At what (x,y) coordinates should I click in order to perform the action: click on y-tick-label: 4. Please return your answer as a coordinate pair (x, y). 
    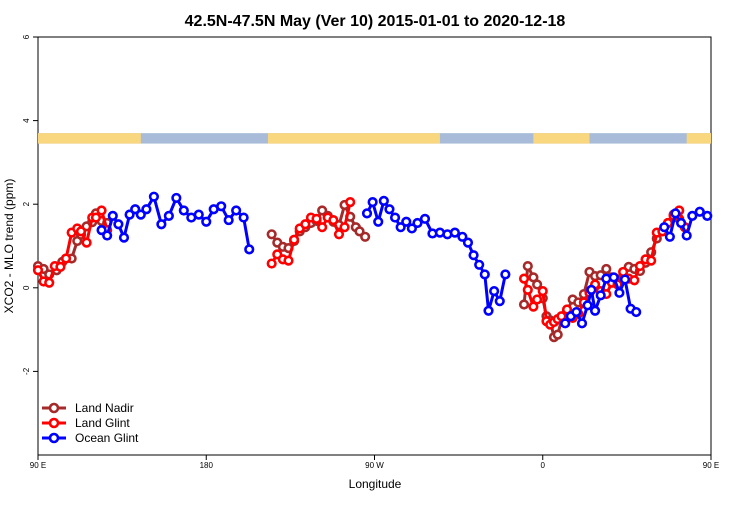
    Looking at the image, I should click on (26, 120).